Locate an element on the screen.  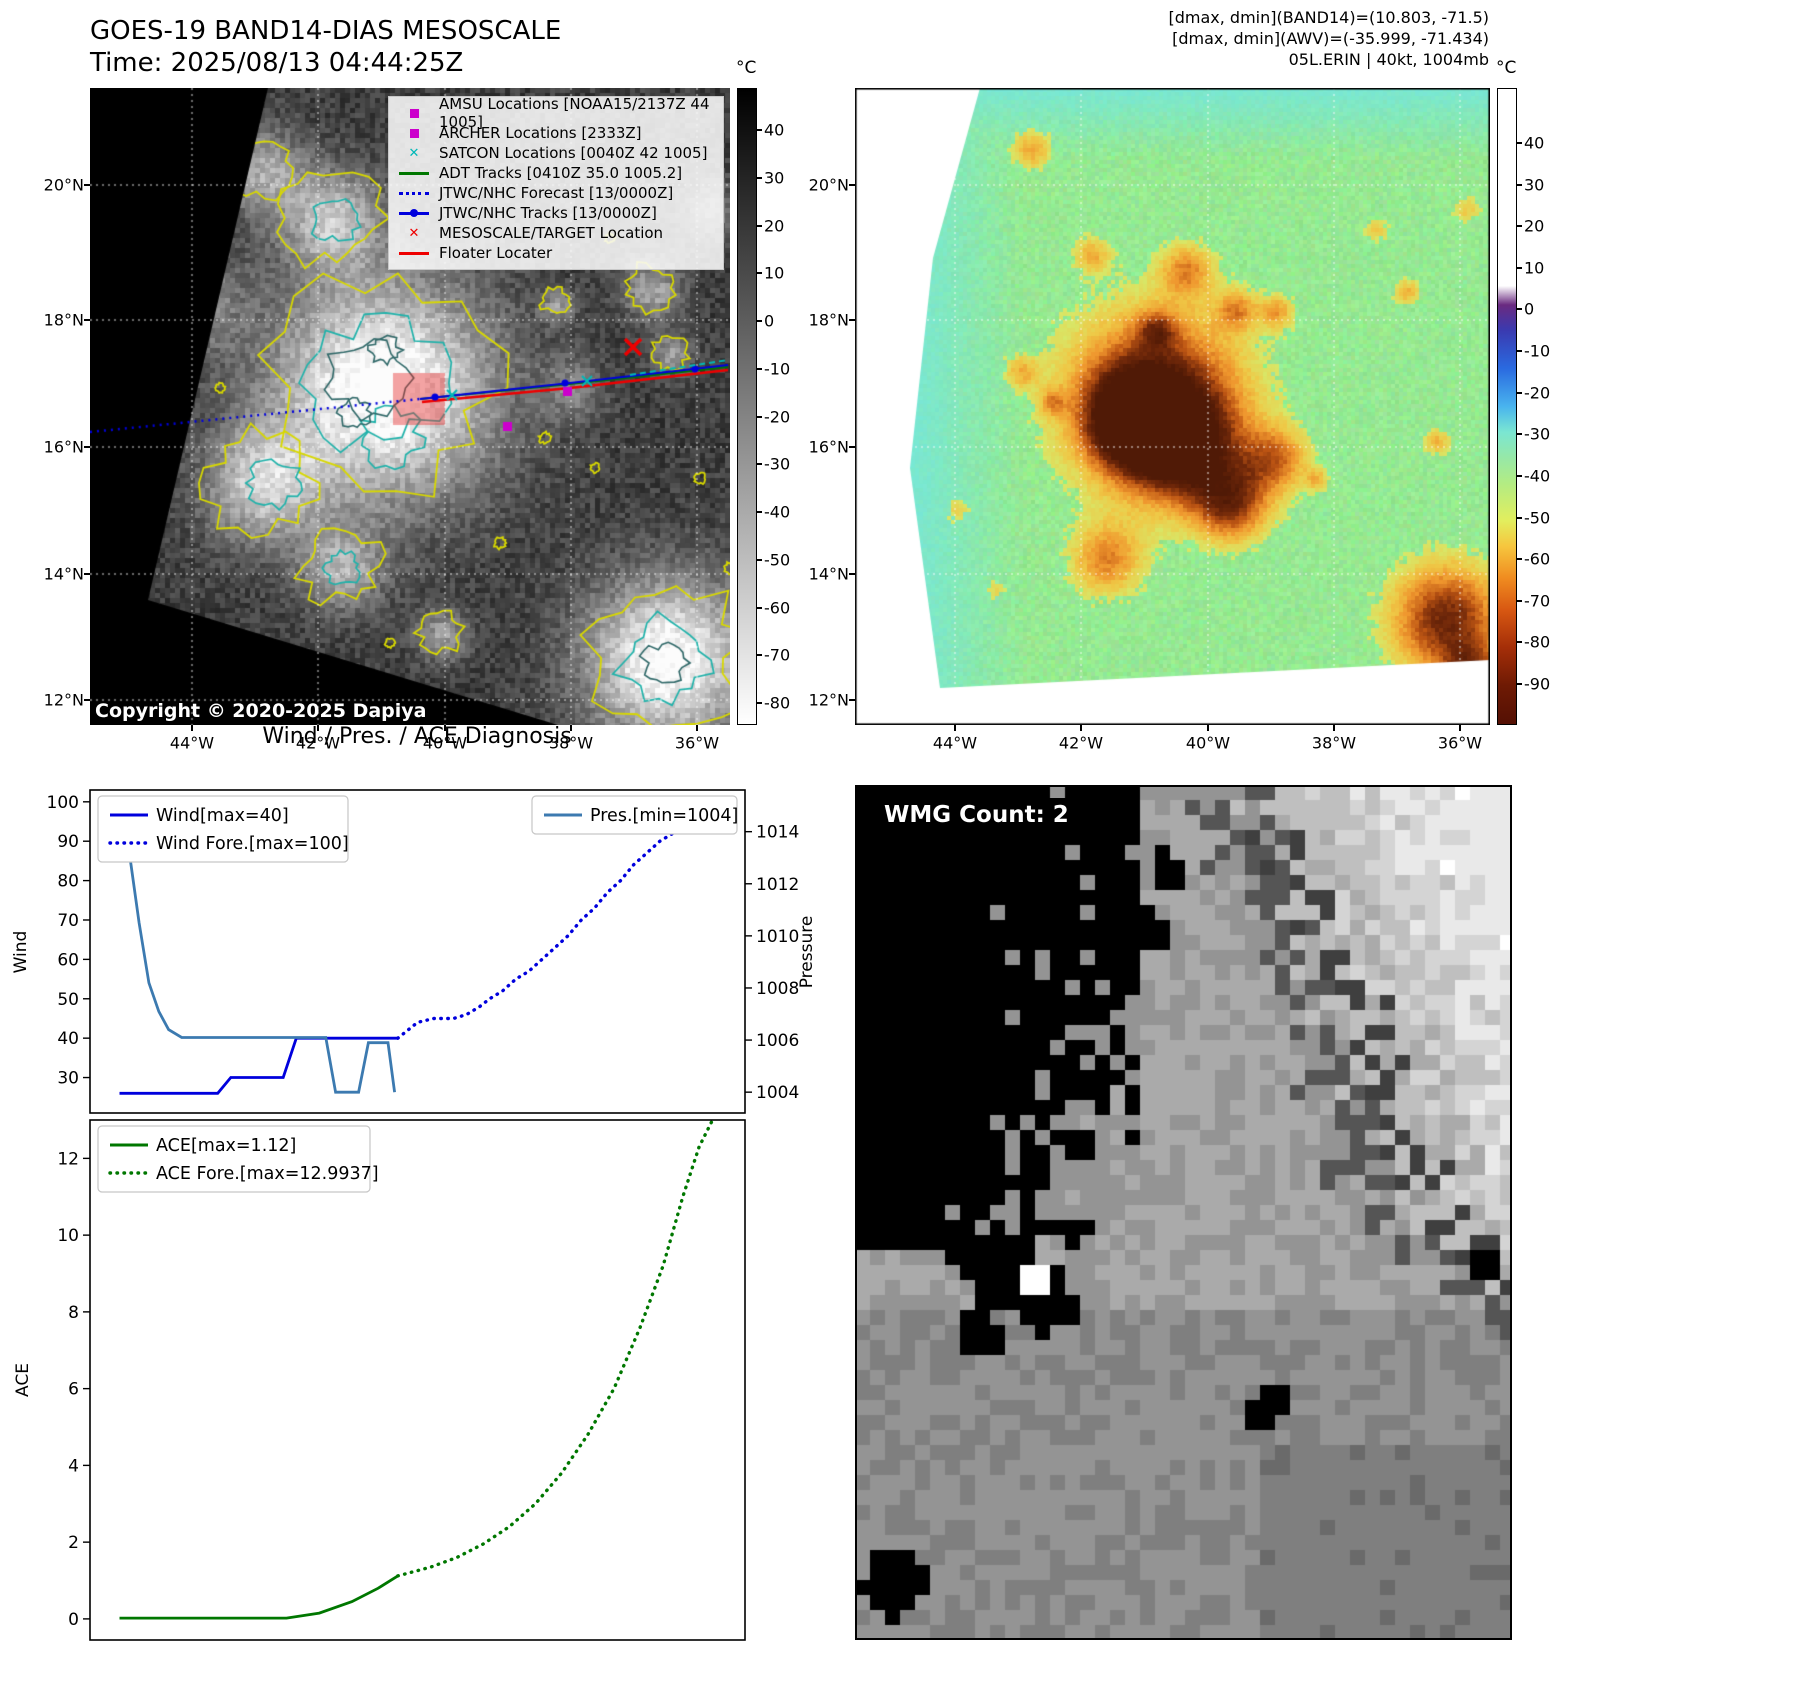
dotted-marker-icon is located at coordinates (414, 193).